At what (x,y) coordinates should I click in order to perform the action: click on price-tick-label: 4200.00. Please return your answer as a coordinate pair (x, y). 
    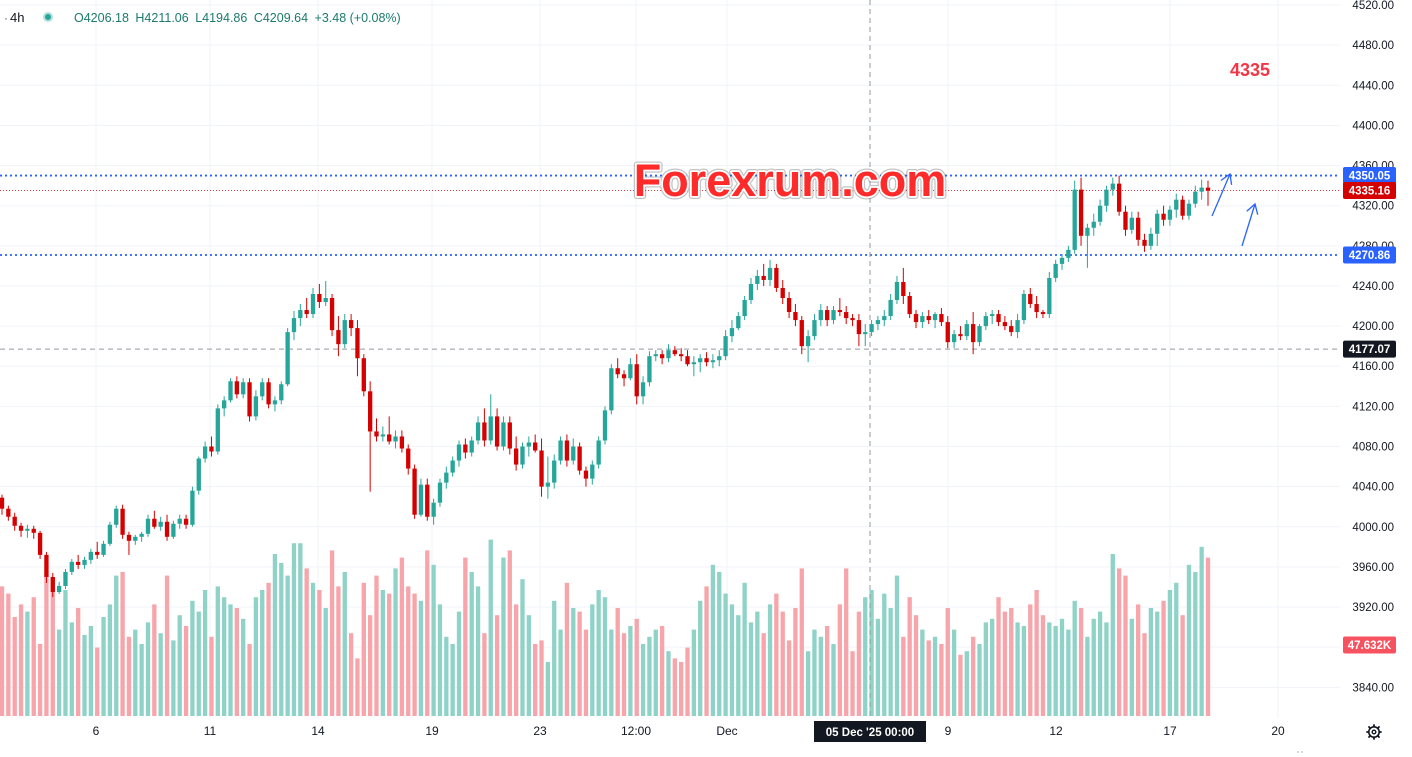
    Looking at the image, I should click on (1373, 327).